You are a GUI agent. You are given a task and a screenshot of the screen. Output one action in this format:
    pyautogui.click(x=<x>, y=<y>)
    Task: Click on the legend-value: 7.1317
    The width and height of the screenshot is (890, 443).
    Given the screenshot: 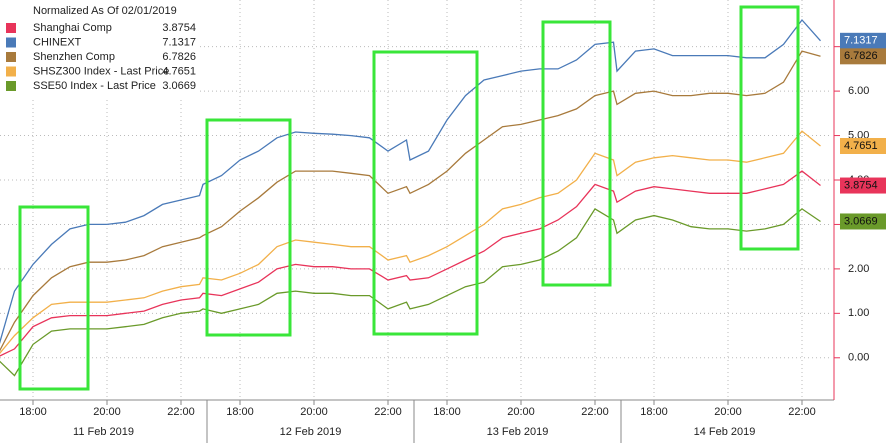 What is the action you would take?
    pyautogui.click(x=179, y=42)
    